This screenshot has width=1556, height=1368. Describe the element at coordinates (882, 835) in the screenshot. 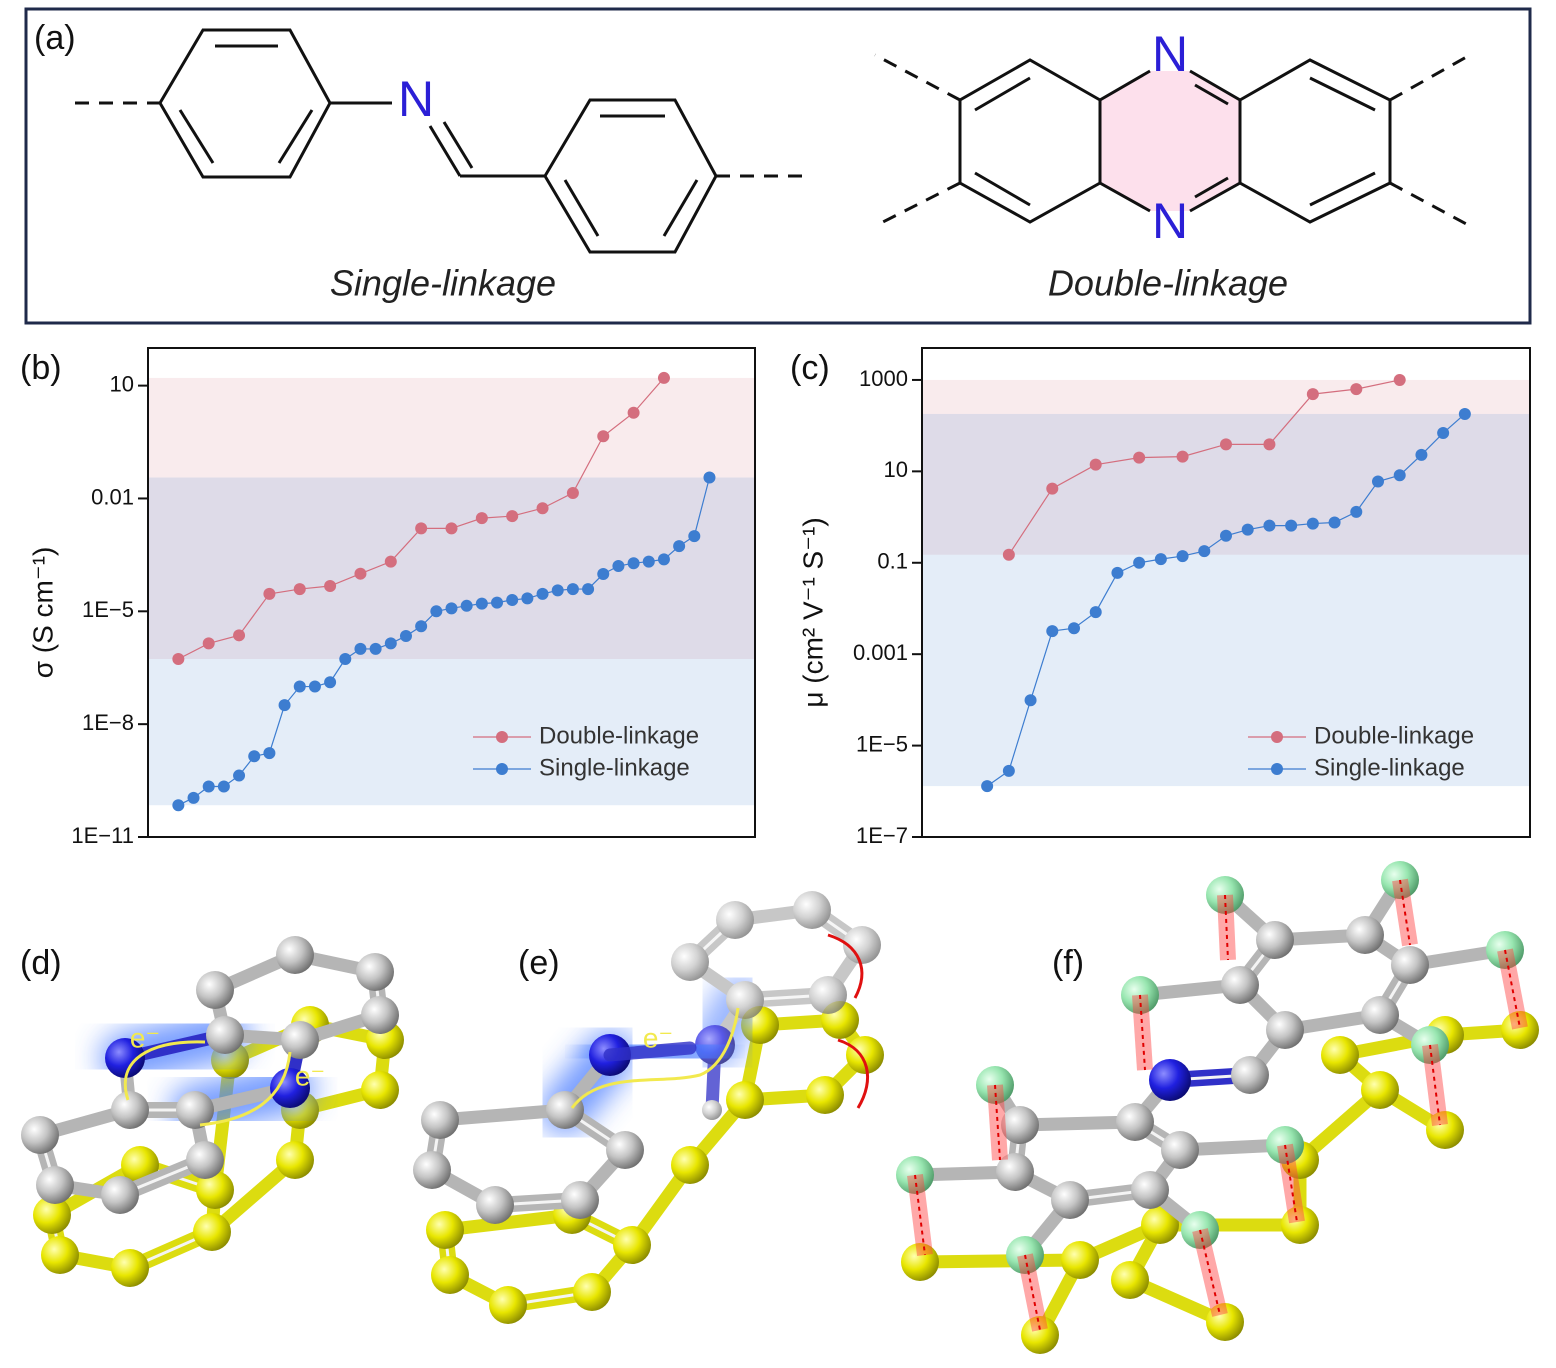

I see `y-tick-label: 1E−7` at that location.